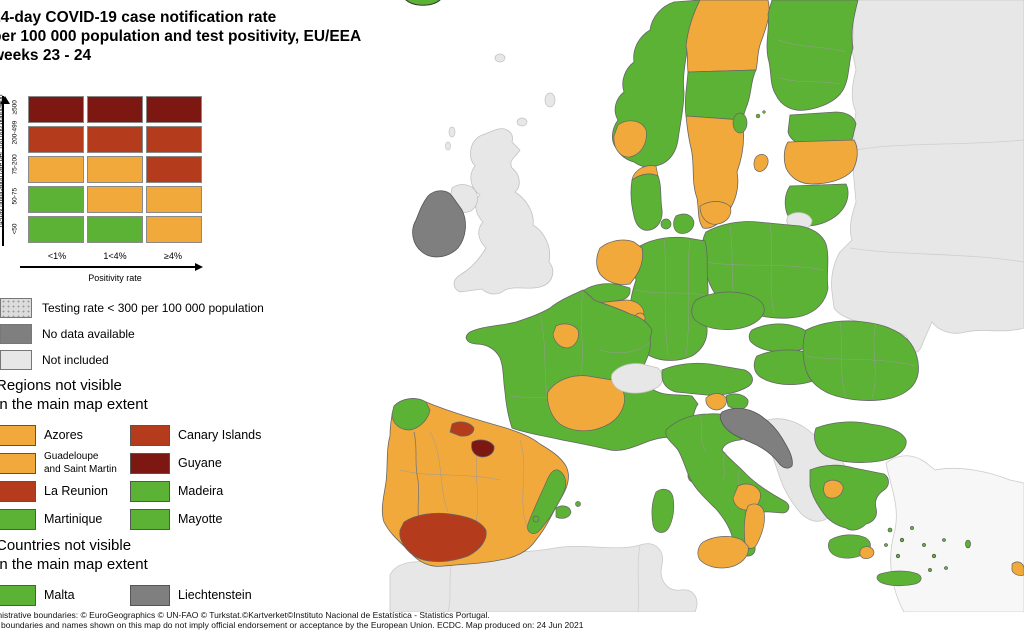  I want to click on border-romania-regions, so click(861, 360).